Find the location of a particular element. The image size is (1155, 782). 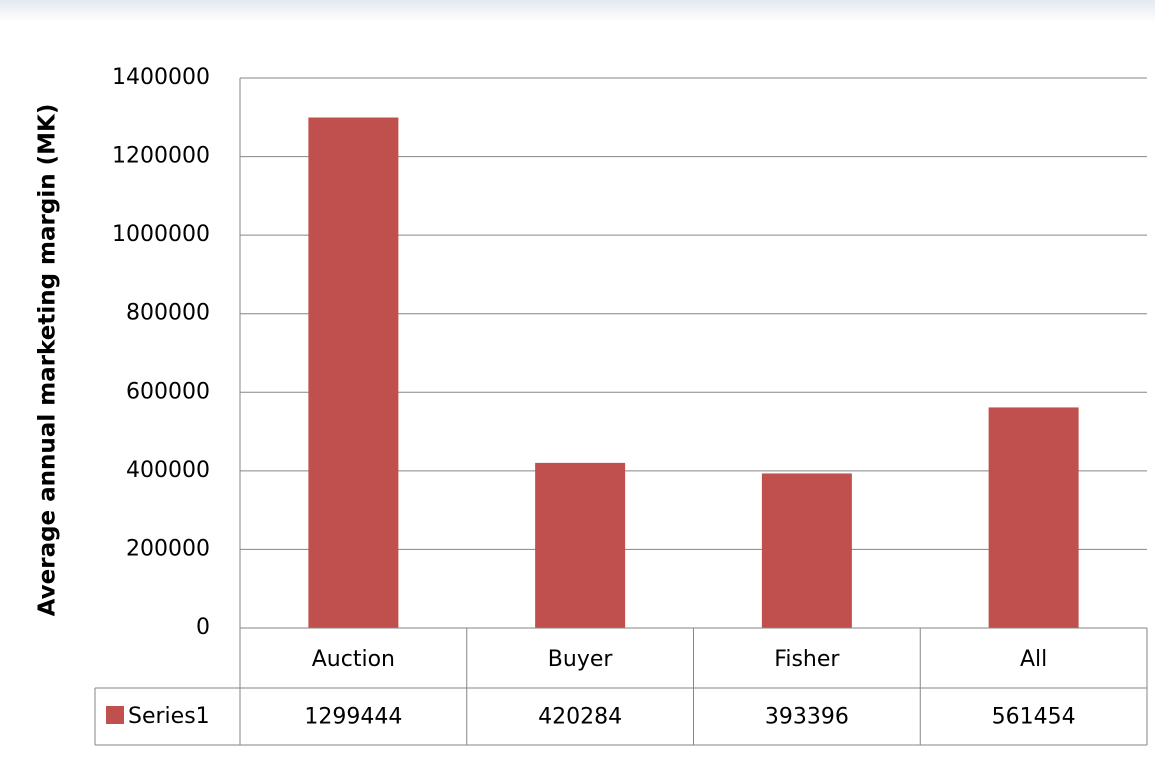

legend-key is located at coordinates (115, 715).